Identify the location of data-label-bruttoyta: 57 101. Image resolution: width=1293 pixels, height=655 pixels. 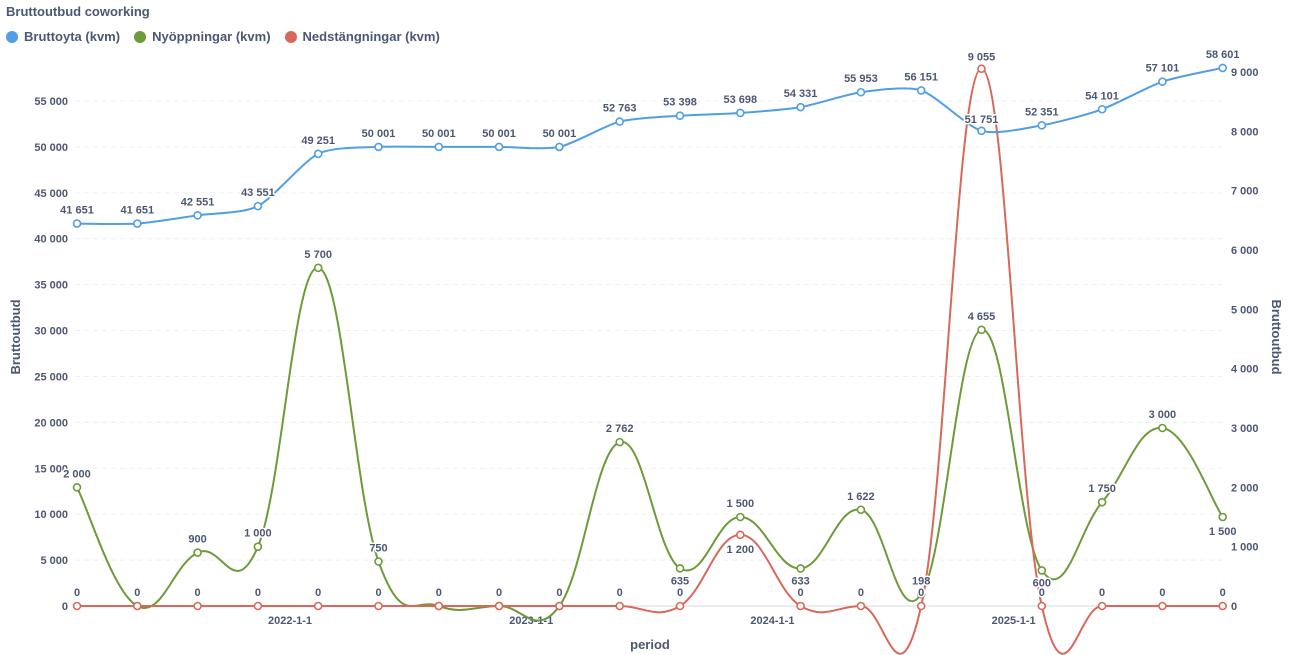
(1163, 69).